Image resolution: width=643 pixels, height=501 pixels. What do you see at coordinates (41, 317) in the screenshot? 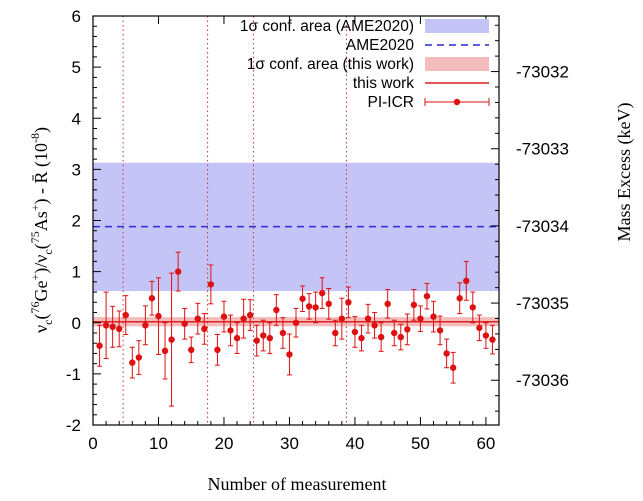
I see `yl-p2: (` at bounding box center [41, 317].